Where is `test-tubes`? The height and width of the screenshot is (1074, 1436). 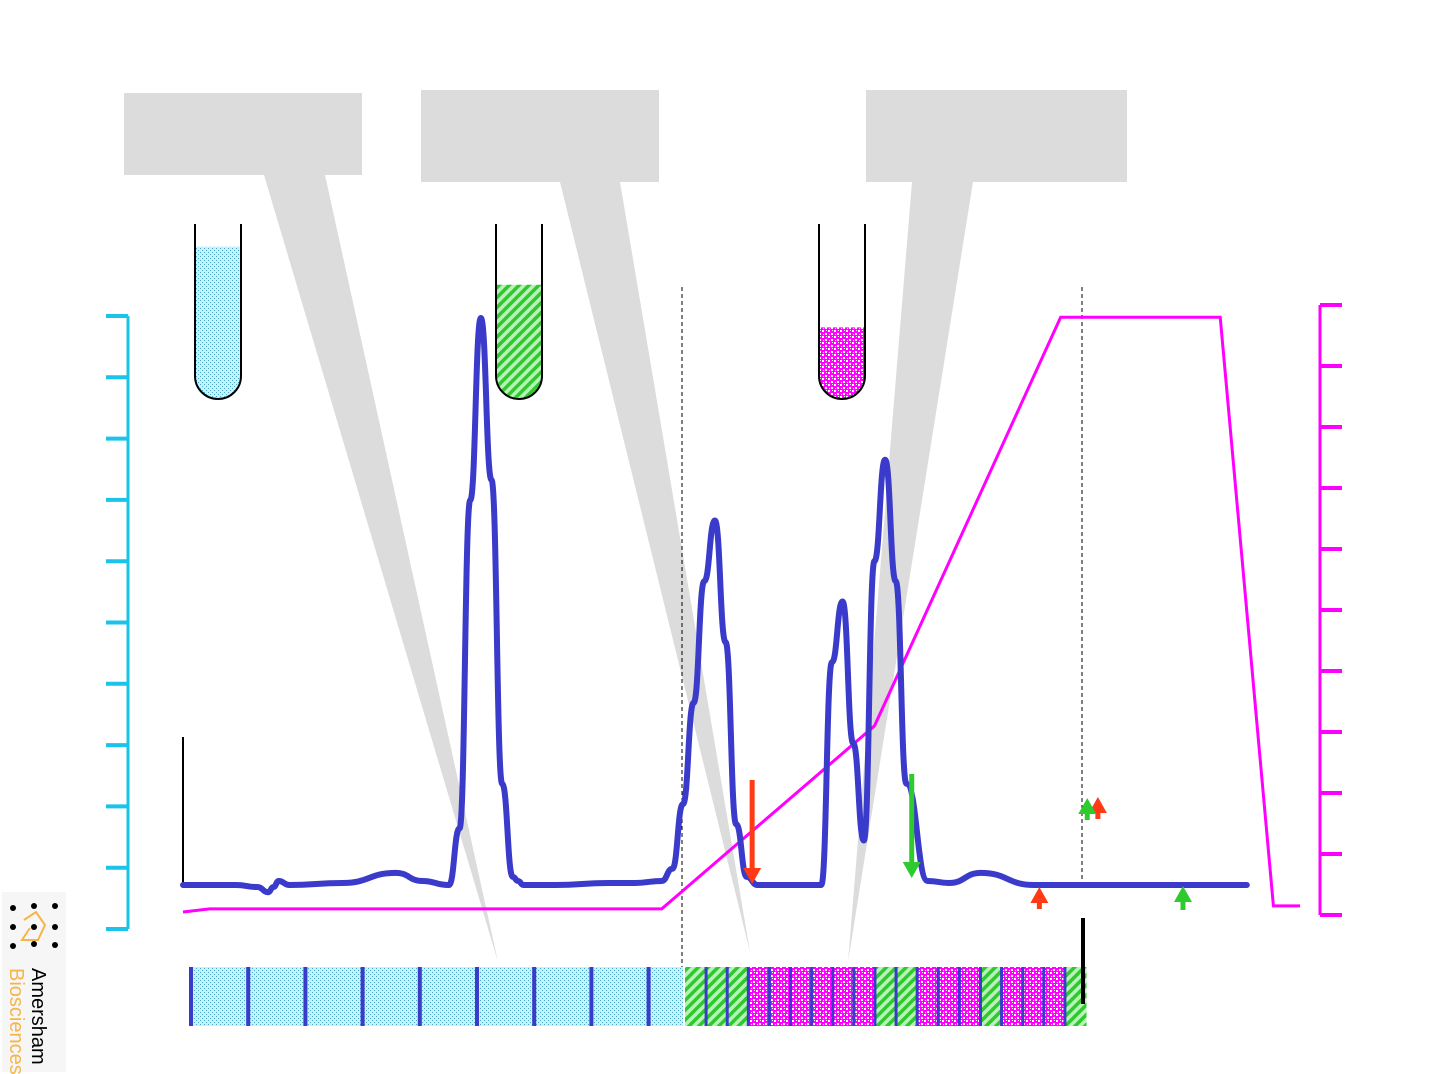 test-tubes is located at coordinates (530, 312).